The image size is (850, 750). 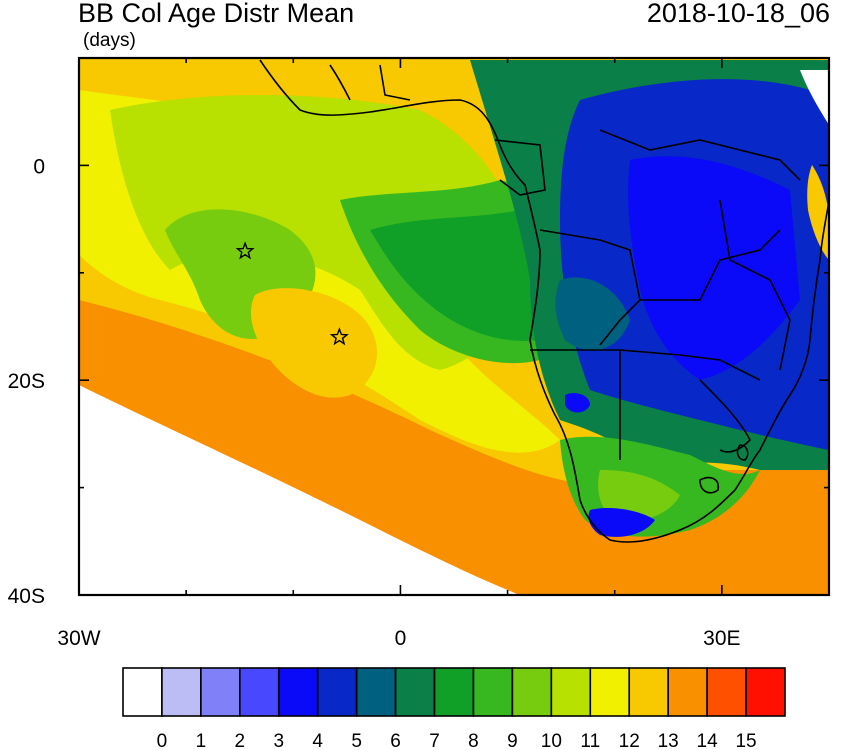 What do you see at coordinates (592, 314) in the screenshot?
I see `field-teal-patch` at bounding box center [592, 314].